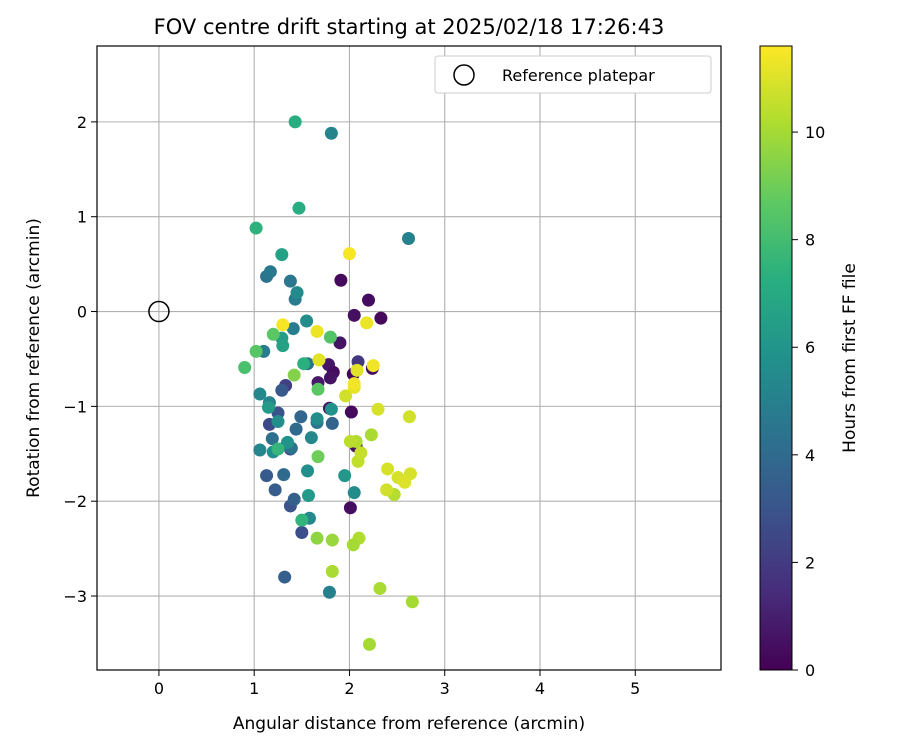 The image size is (900, 750). What do you see at coordinates (445, 688) in the screenshot?
I see `x-tick-label: 3` at bounding box center [445, 688].